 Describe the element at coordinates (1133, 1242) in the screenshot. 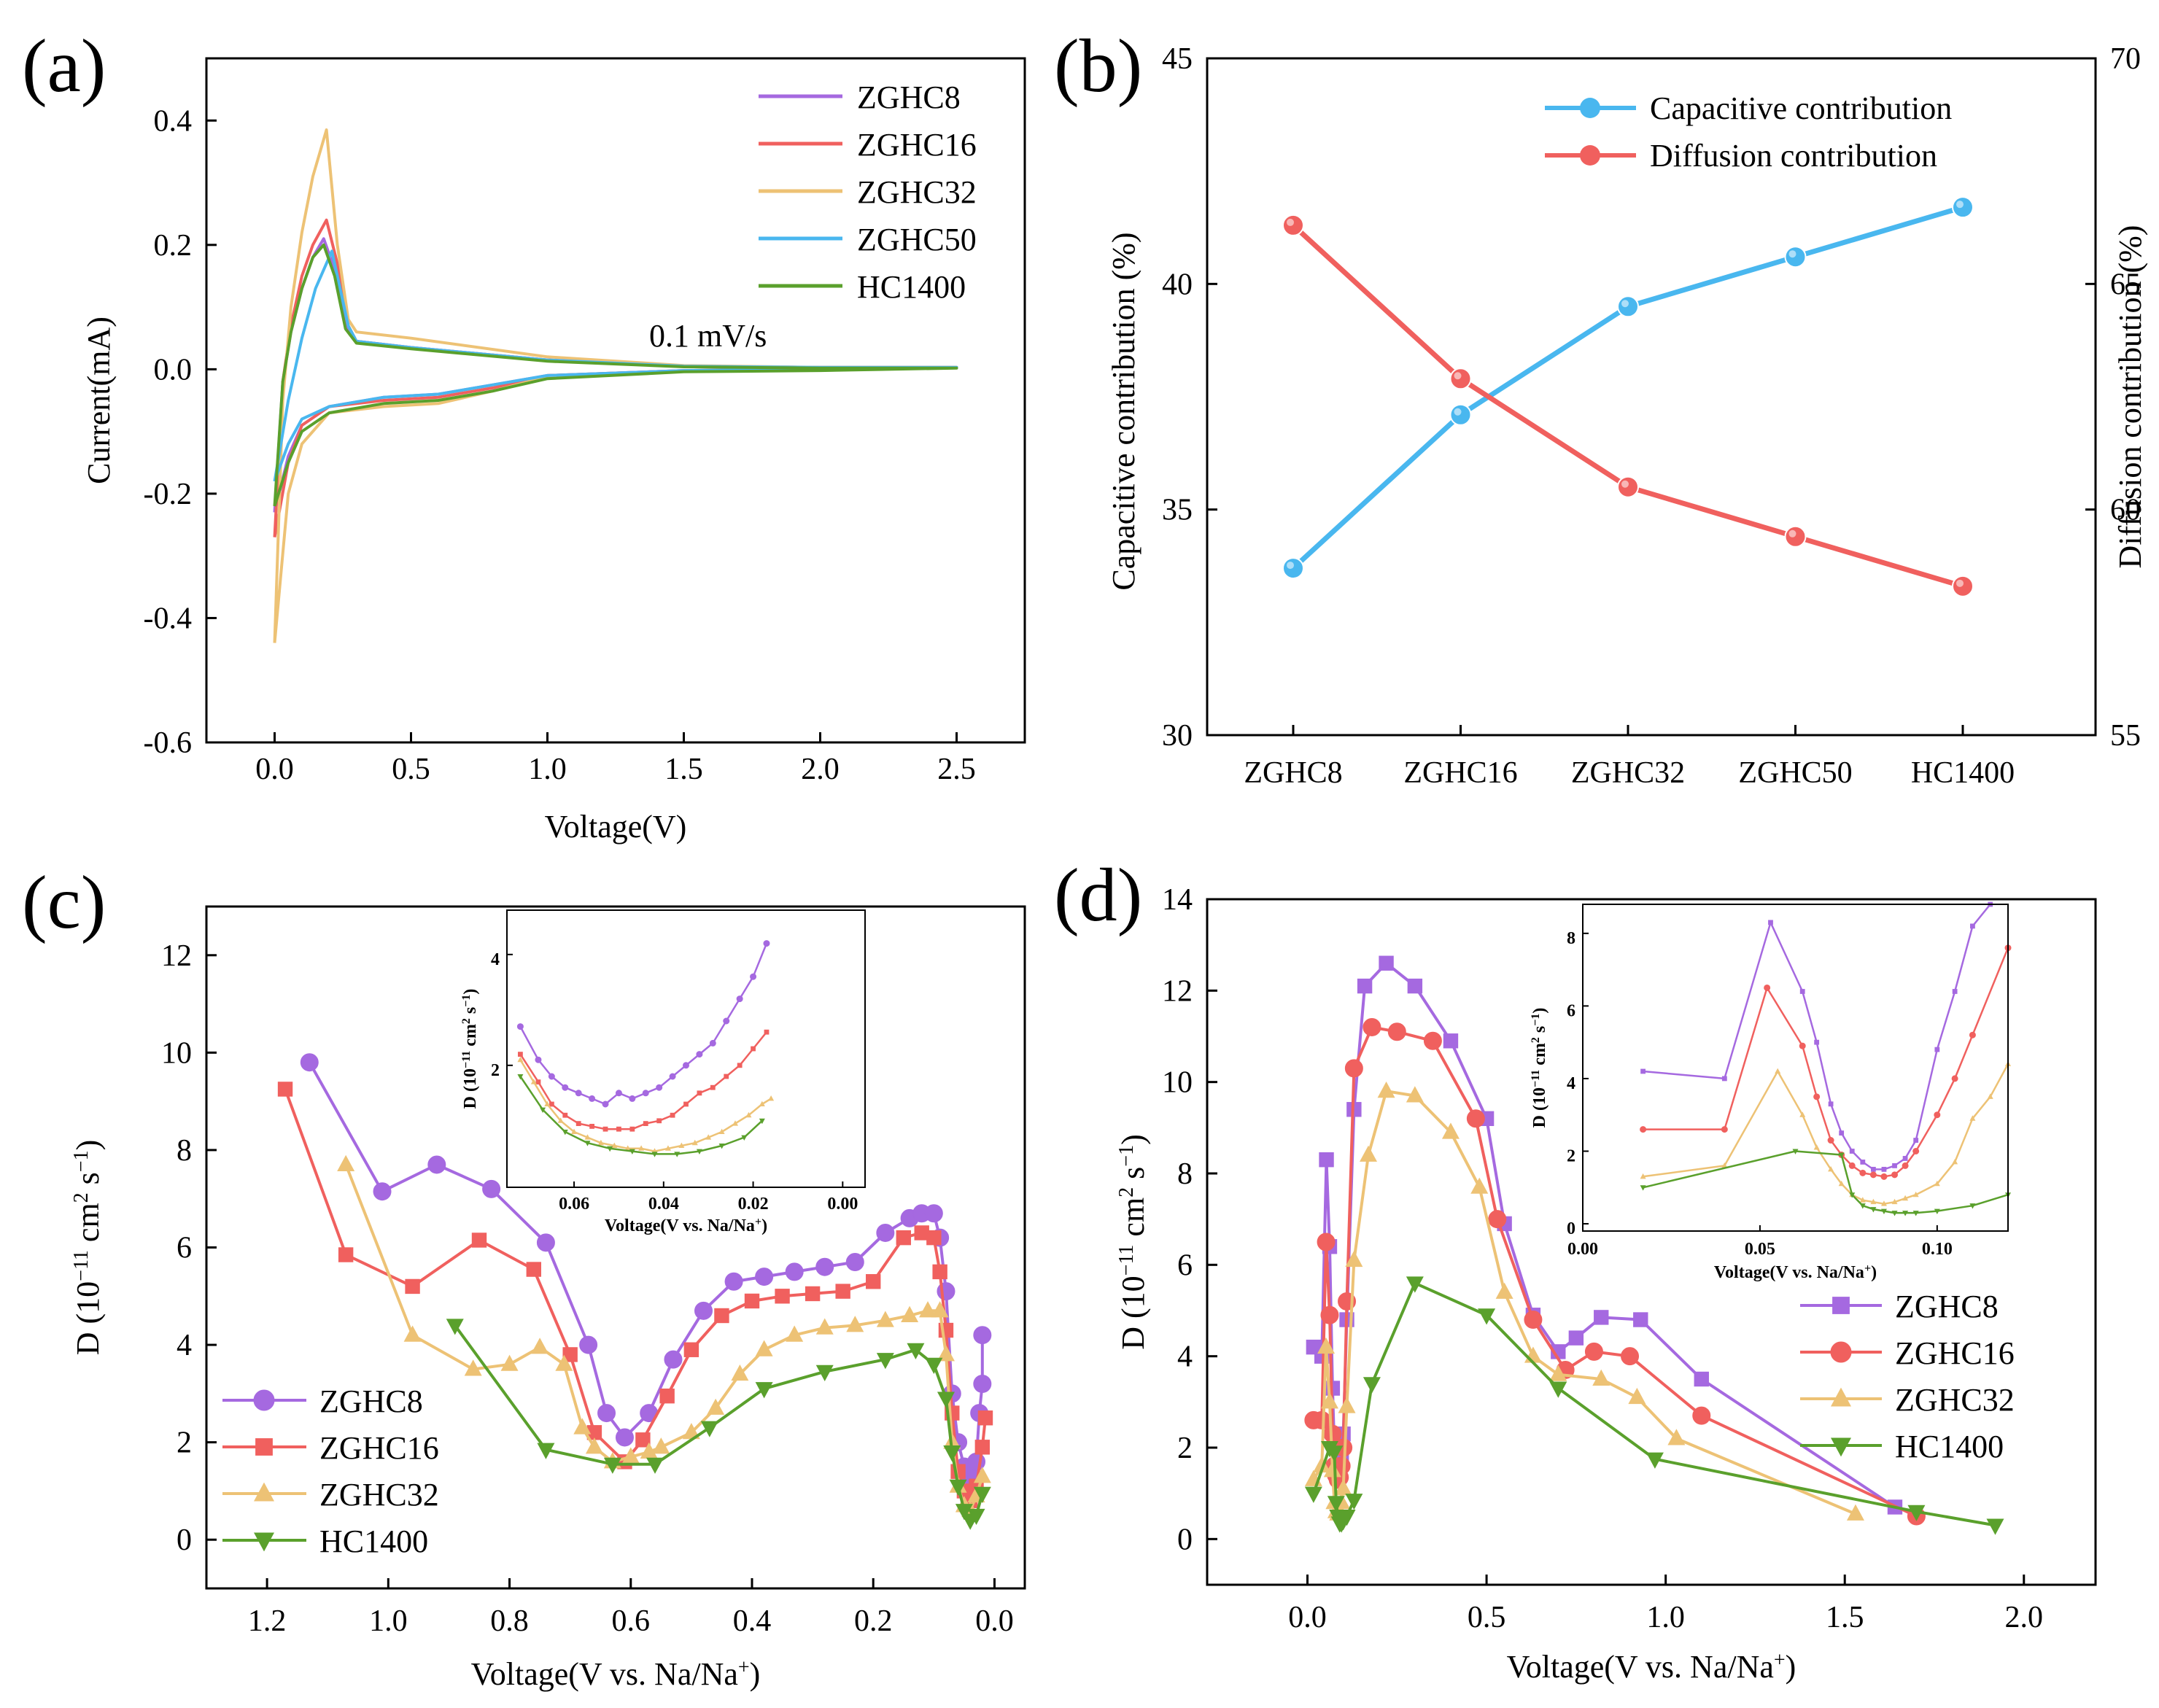

I see `y-axis-title: D (10−11 cm2 s−1)` at that location.